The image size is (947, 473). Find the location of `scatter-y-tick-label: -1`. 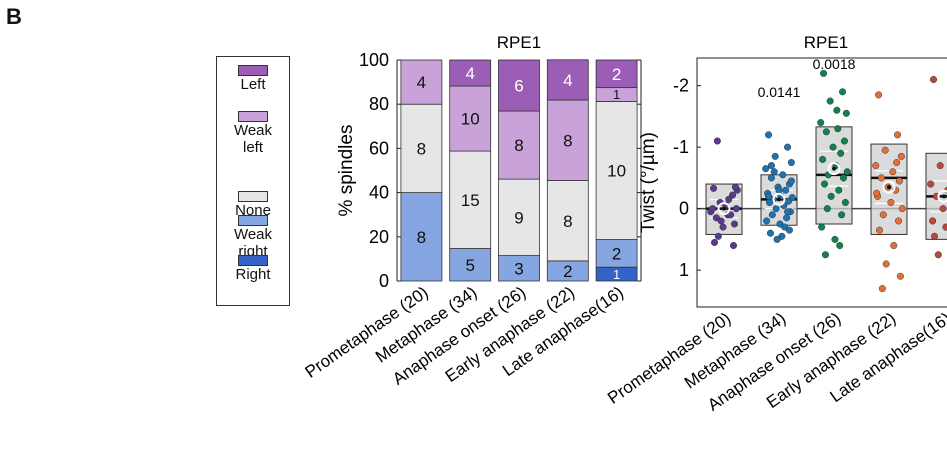

scatter-y-tick-label: -1 is located at coordinates (681, 147).